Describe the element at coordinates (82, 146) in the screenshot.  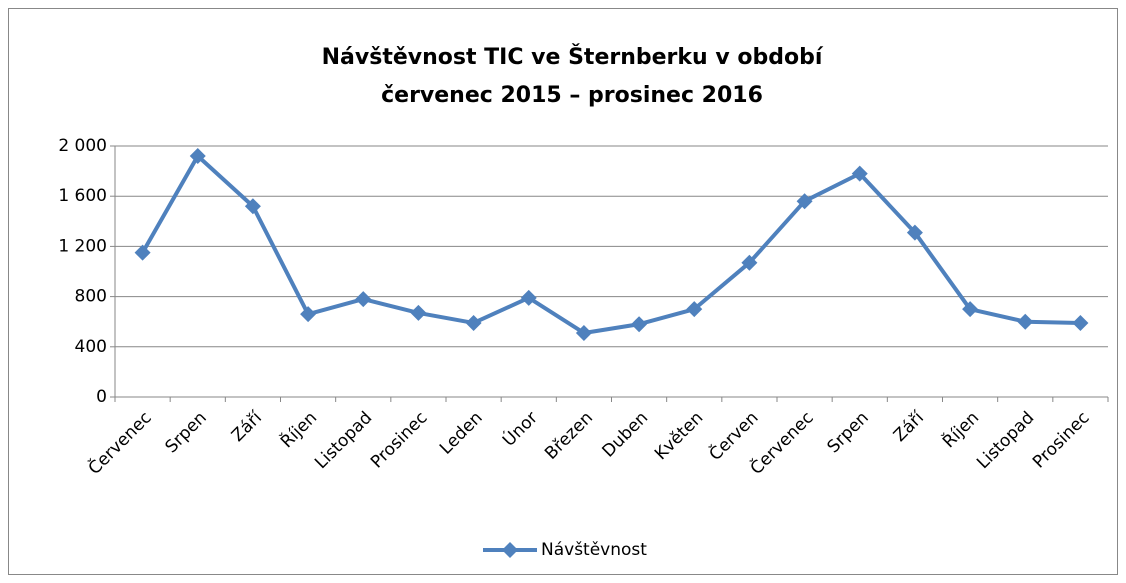
I see `y-tick-label: 2 000` at that location.